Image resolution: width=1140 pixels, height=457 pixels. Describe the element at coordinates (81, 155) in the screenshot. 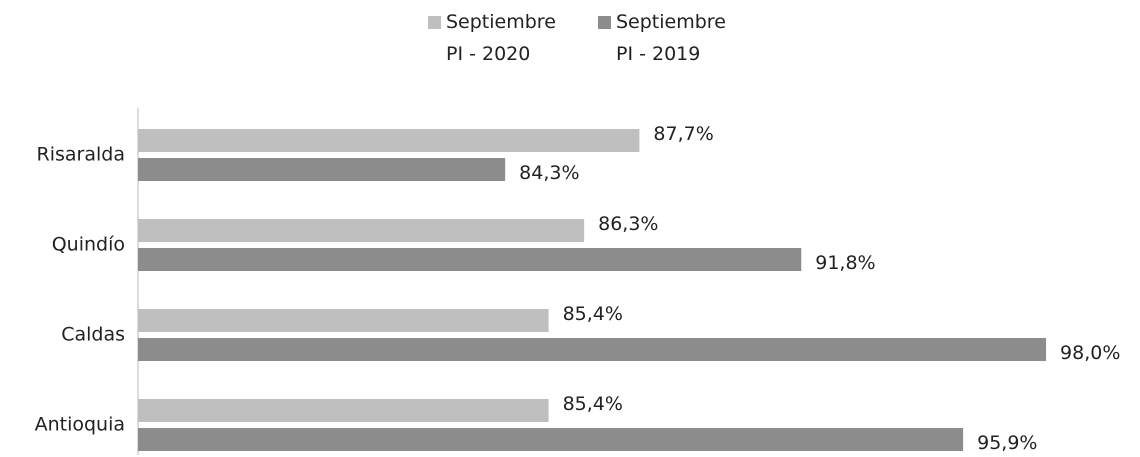

I see `y-tick-label: Risaralda` at that location.